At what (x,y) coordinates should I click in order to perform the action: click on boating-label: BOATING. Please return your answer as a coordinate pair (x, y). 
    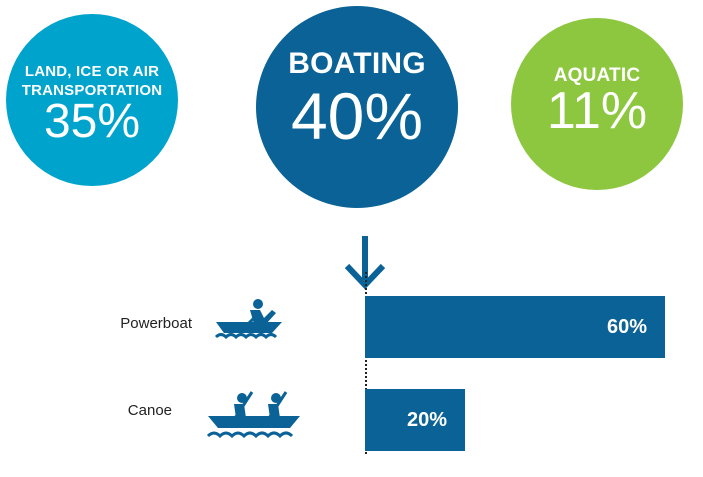
    Looking at the image, I should click on (357, 63).